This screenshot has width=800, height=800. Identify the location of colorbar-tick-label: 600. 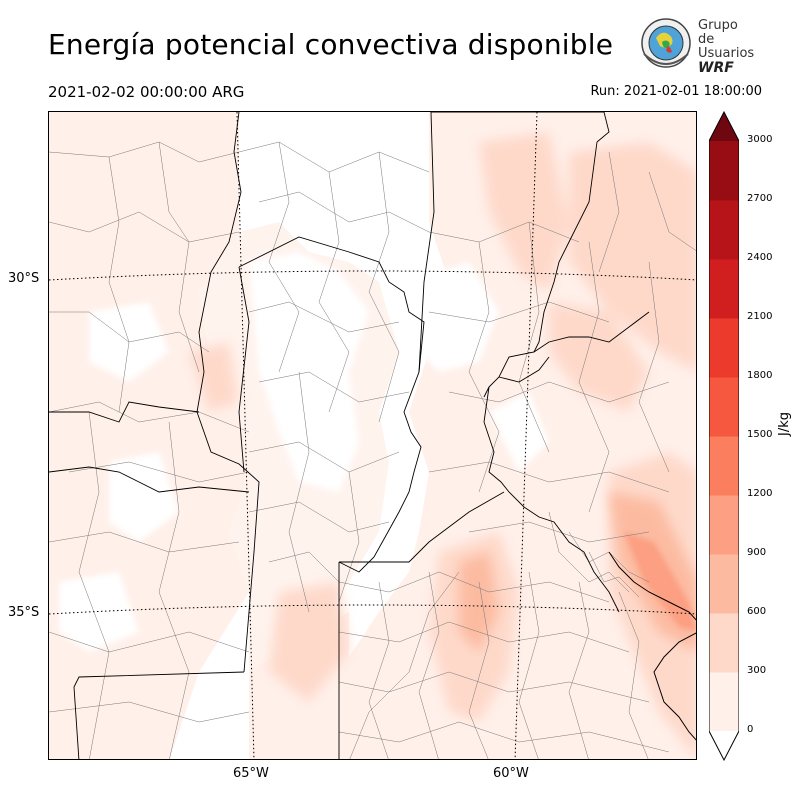
(757, 611).